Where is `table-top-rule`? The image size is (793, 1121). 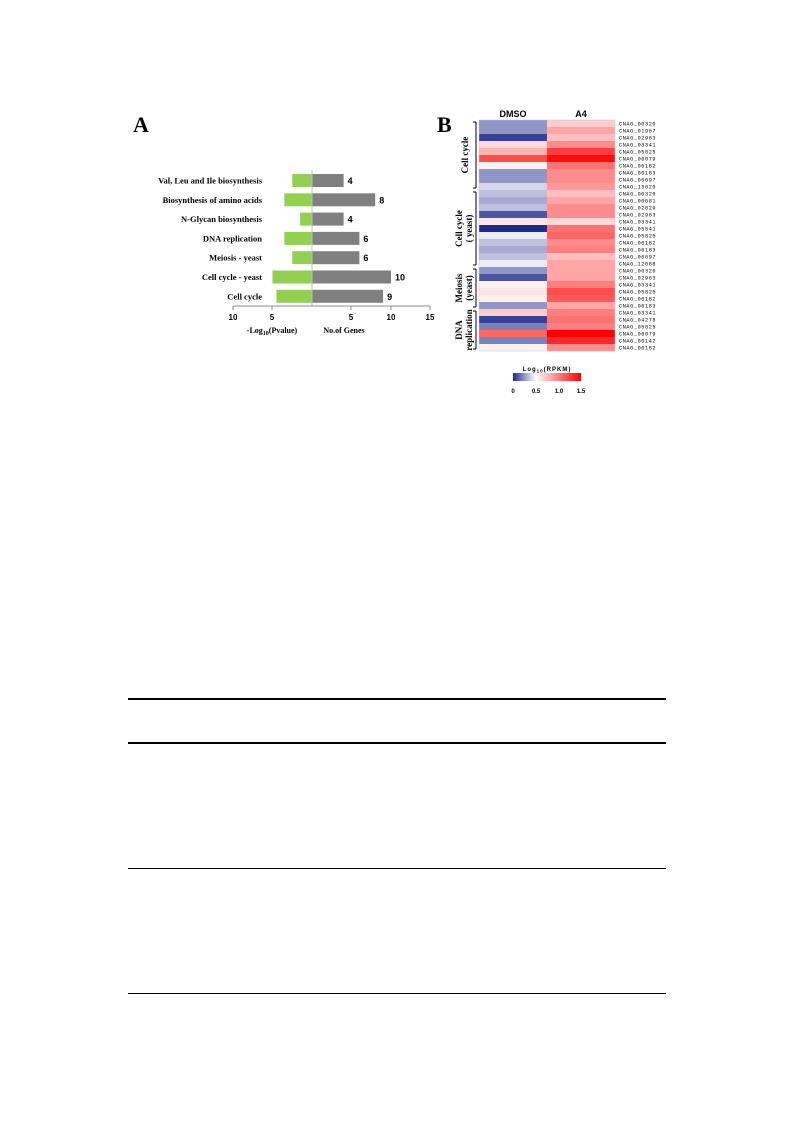
table-top-rule is located at coordinates (397, 699).